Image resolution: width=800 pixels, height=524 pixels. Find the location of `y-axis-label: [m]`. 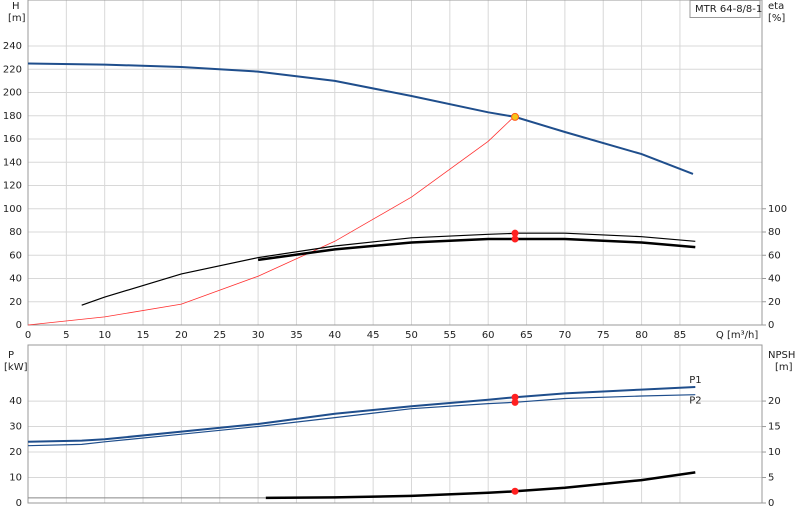

y-axis-label: [m] is located at coordinates (17, 18).